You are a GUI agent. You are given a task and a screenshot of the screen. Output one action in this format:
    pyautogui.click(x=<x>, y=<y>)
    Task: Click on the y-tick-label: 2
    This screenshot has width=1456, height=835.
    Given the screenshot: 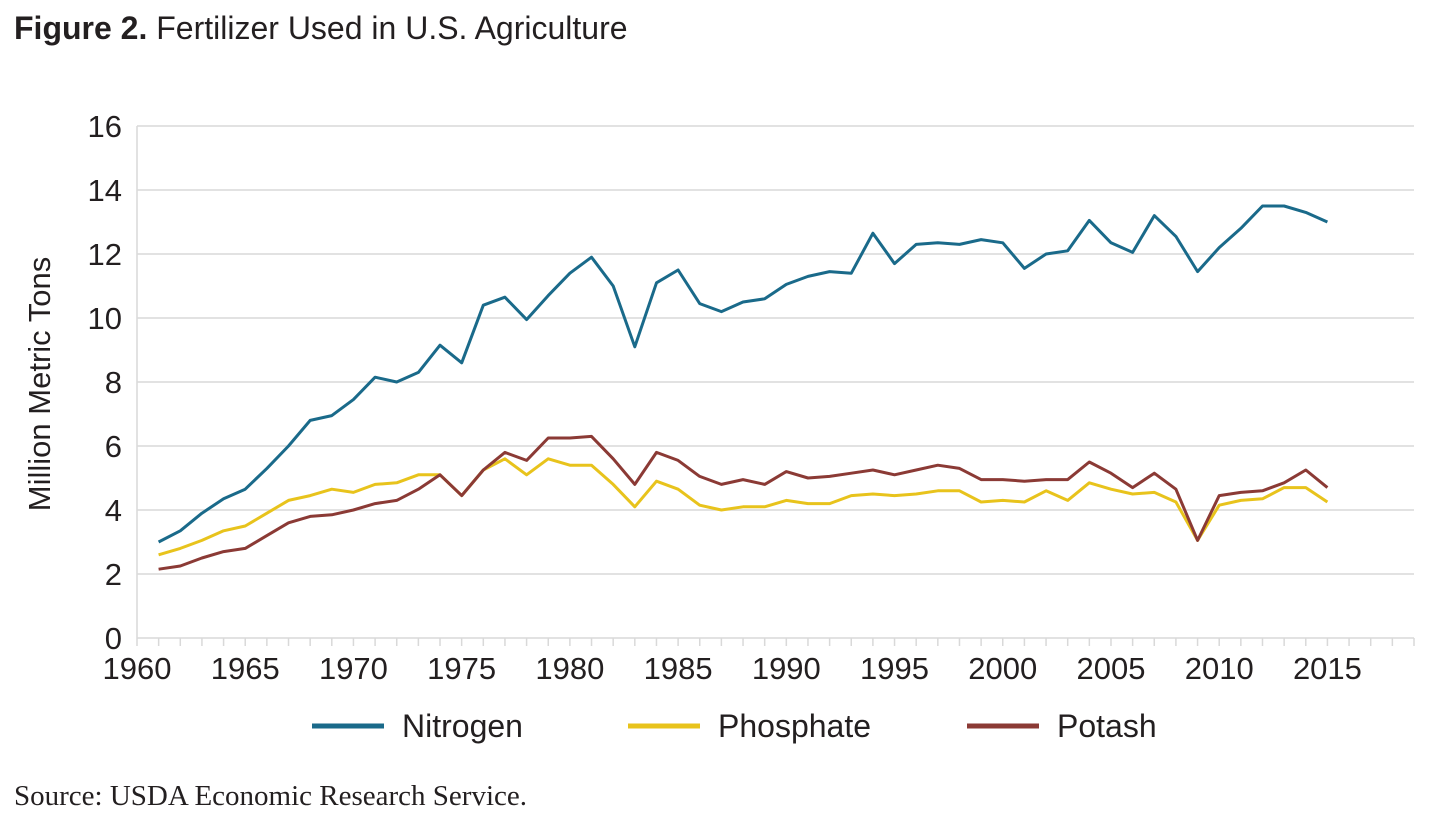 What is the action you would take?
    pyautogui.click(x=113, y=574)
    